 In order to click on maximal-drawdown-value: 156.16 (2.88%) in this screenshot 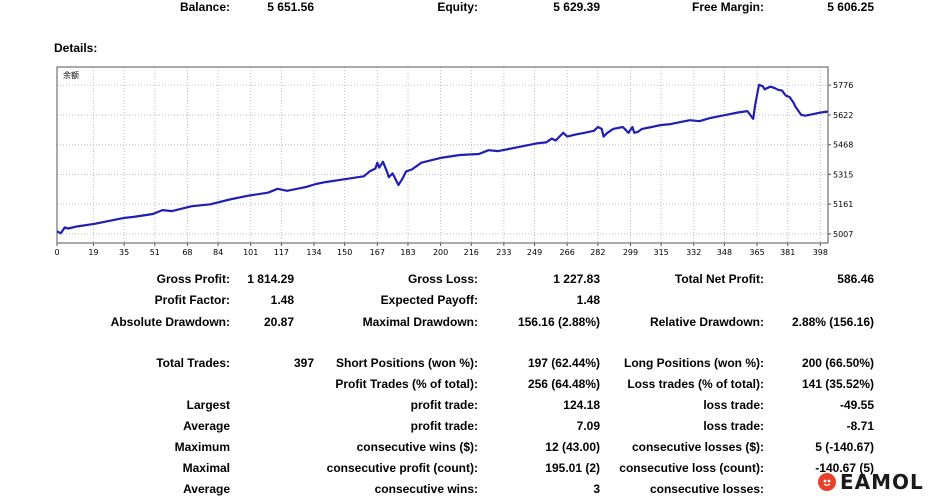, I will do `click(558, 322)`.